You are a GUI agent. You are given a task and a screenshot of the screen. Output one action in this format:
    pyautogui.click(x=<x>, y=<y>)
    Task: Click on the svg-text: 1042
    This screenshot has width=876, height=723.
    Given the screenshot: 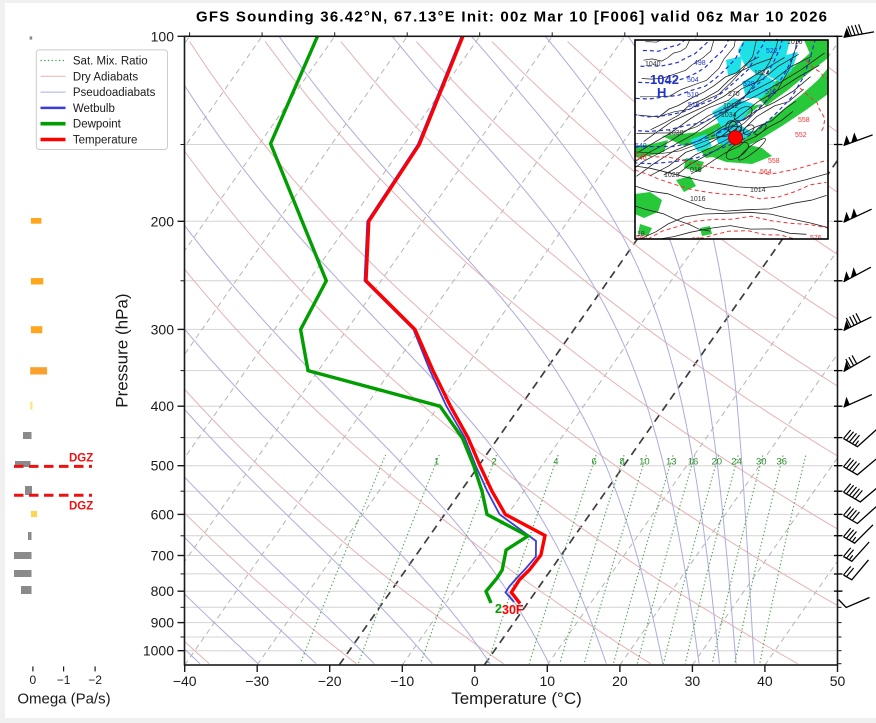 What is the action you would take?
    pyautogui.click(x=664, y=79)
    